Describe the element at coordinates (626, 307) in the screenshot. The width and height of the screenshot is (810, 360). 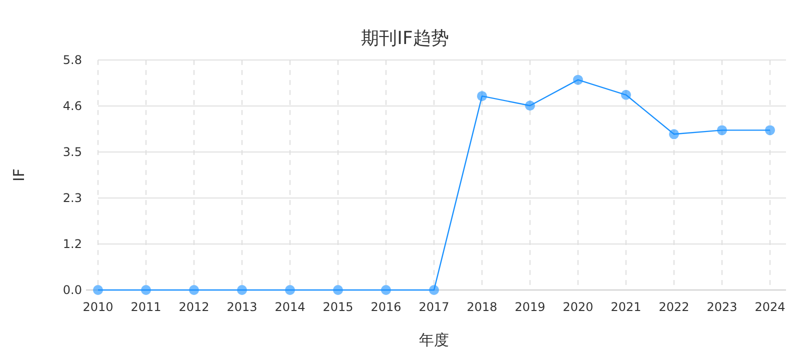
I see `x-tick-label: 2021` at that location.